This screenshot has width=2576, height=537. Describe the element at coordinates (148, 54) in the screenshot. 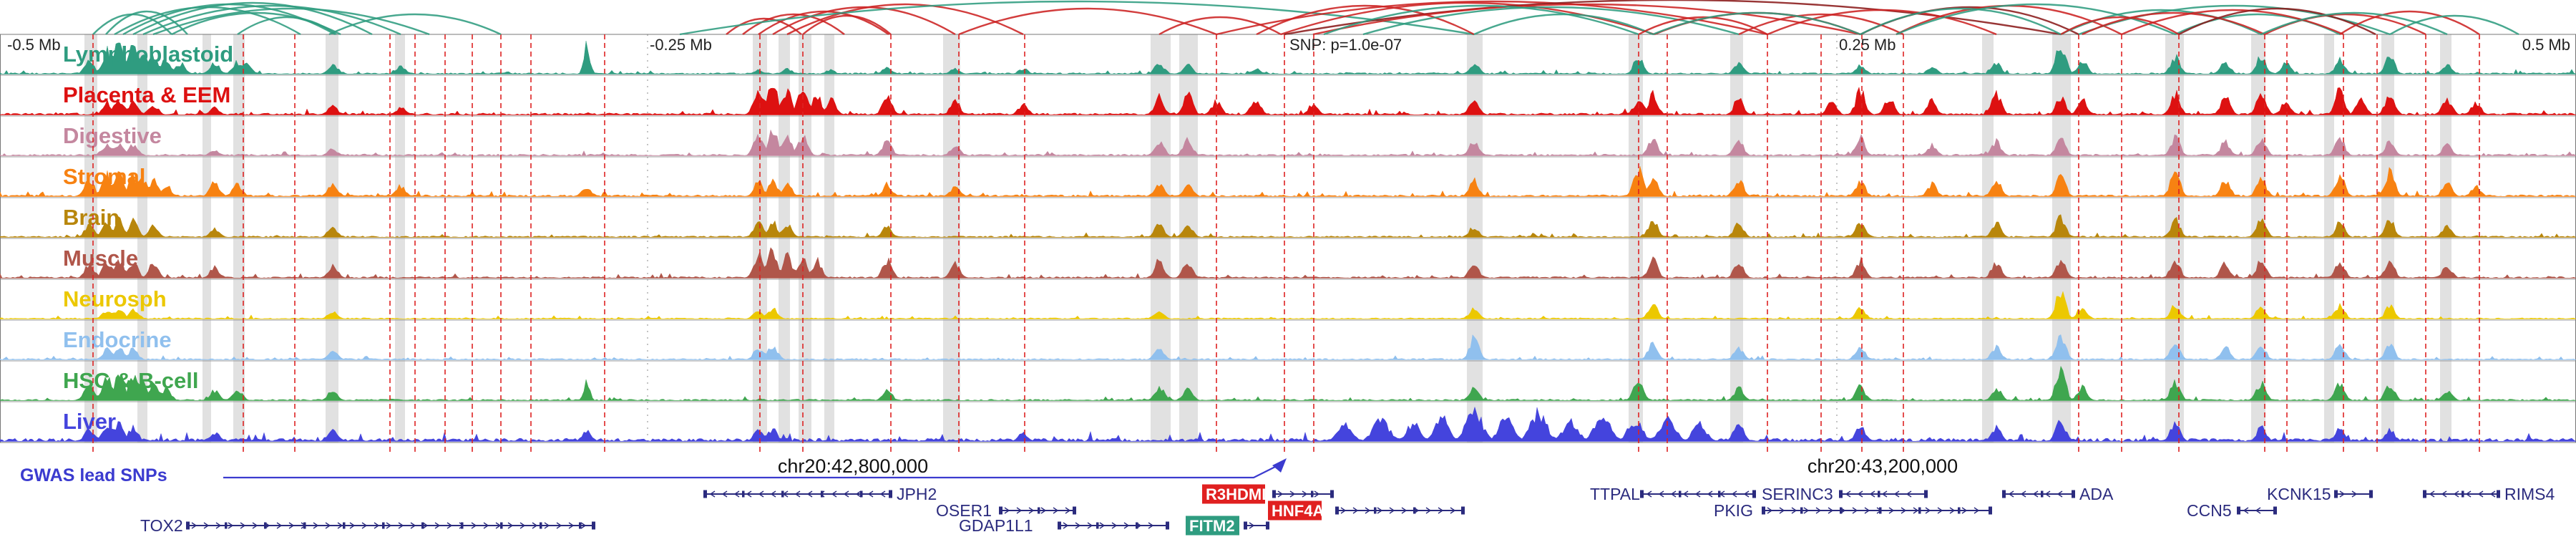

I see `track-label: Lymphoblastoid` at that location.